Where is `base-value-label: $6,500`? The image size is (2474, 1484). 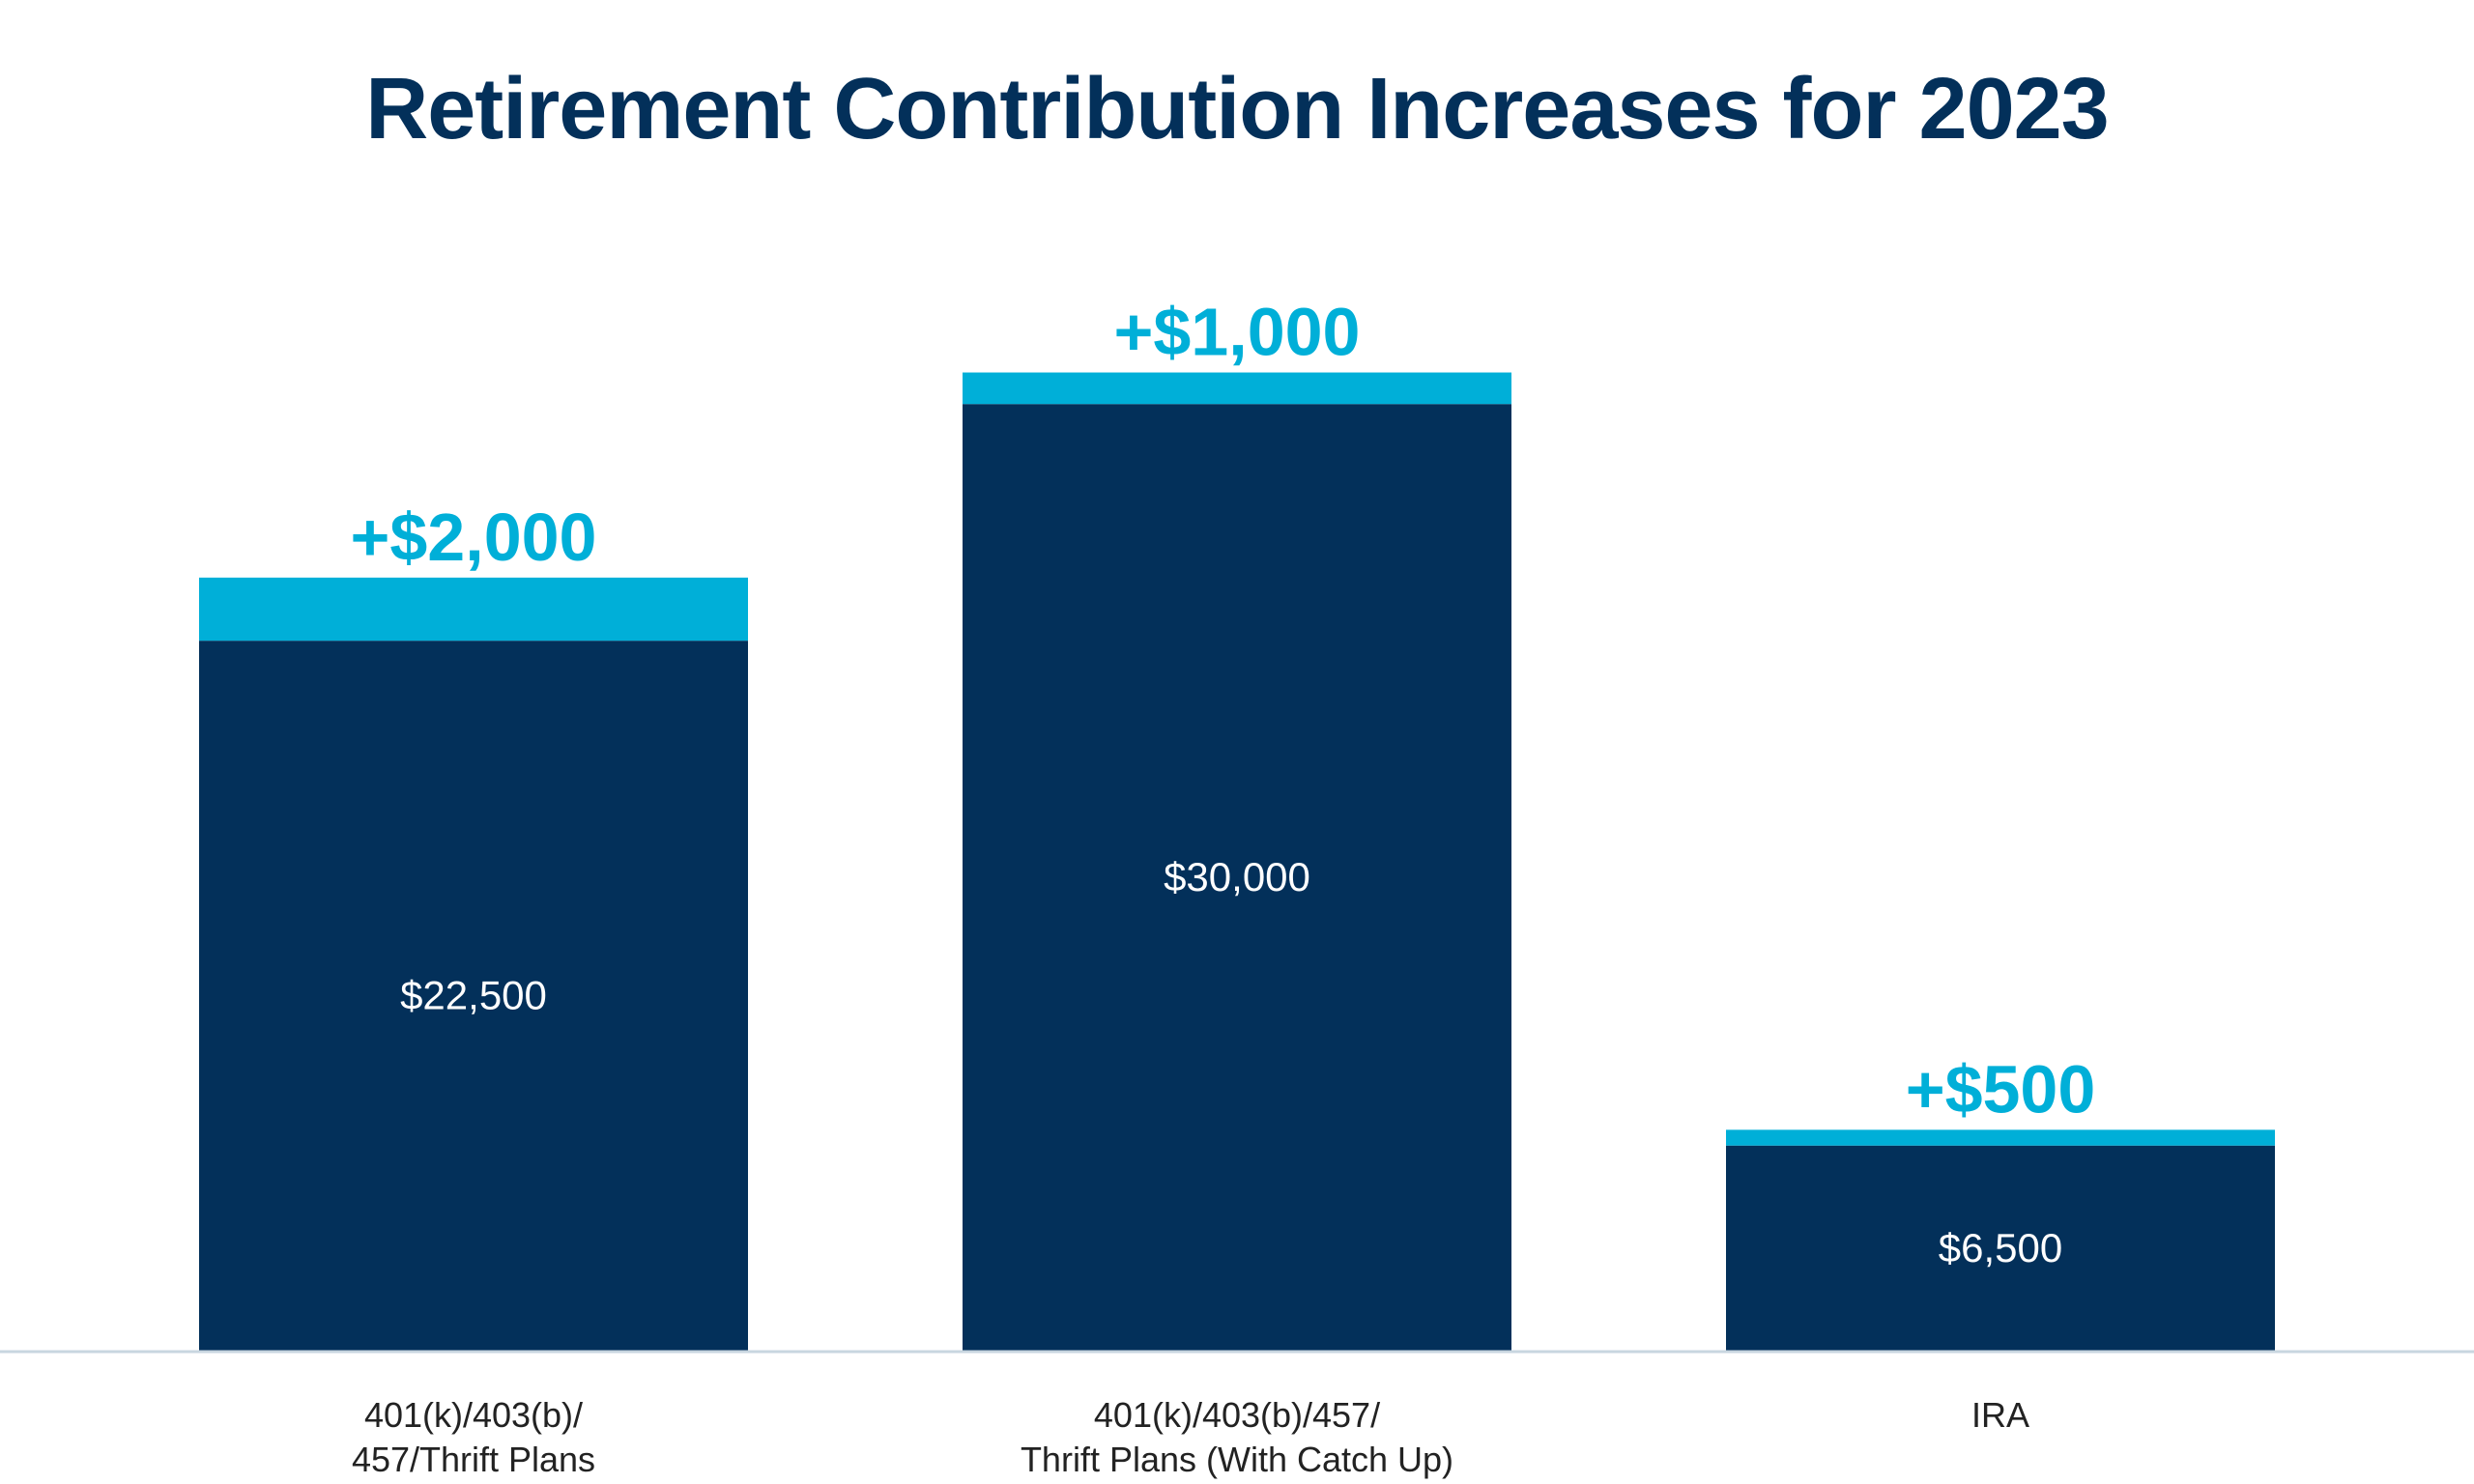
base-value-label: $6,500 is located at coordinates (2001, 1248).